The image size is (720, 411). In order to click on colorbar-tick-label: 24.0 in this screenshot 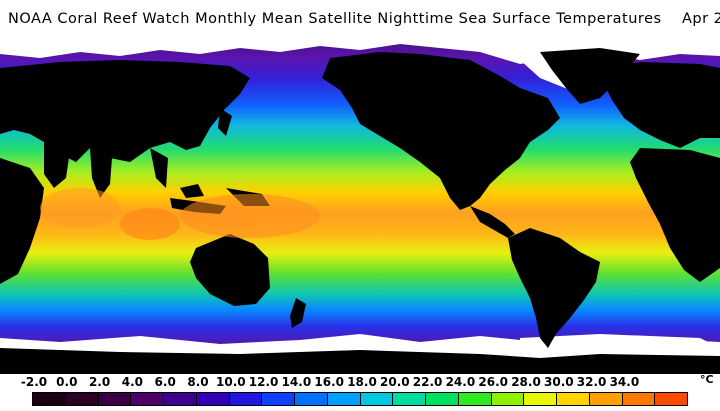, I will do `click(460, 382)`.